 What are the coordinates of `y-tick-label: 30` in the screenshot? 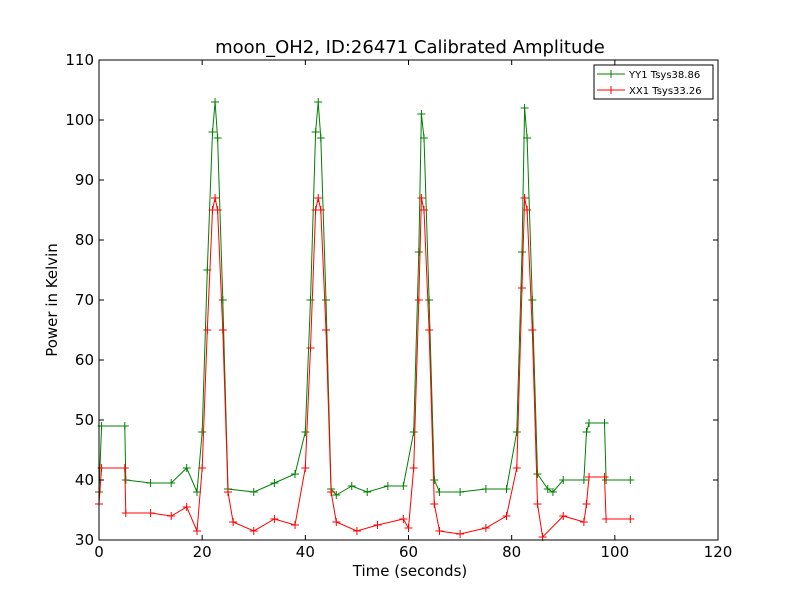 It's located at (84, 540).